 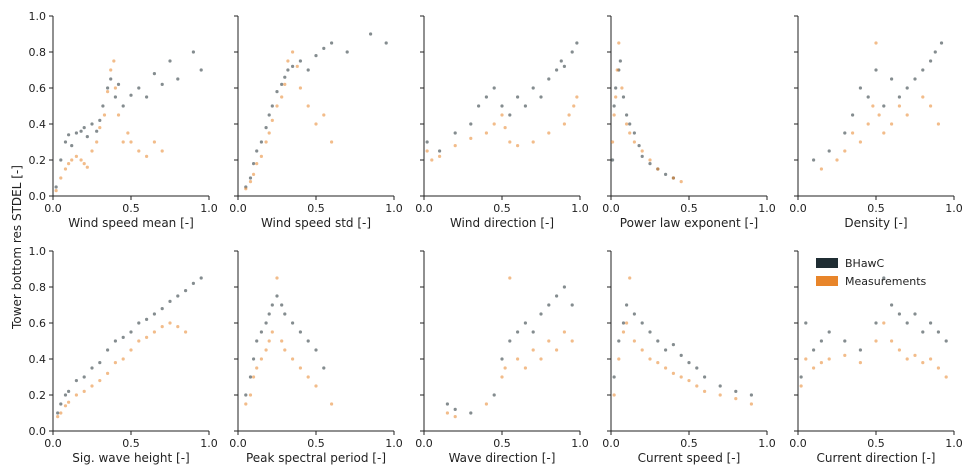 What do you see at coordinates (502, 458) in the screenshot?
I see `x-axis-label: Wave direction [-]` at bounding box center [502, 458].